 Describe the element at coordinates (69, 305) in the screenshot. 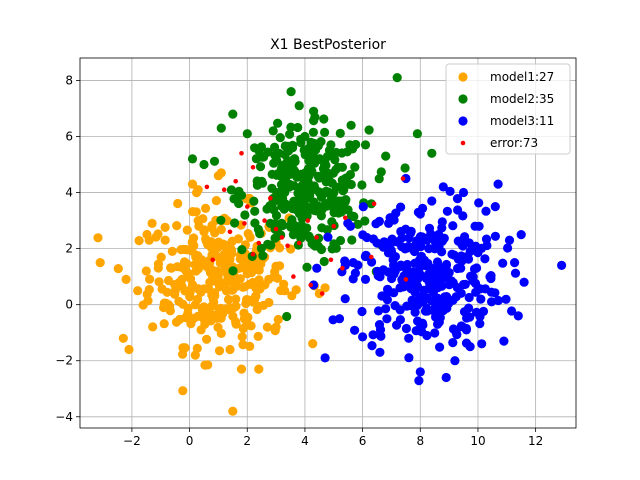

I see `y-tick-label: 0` at that location.